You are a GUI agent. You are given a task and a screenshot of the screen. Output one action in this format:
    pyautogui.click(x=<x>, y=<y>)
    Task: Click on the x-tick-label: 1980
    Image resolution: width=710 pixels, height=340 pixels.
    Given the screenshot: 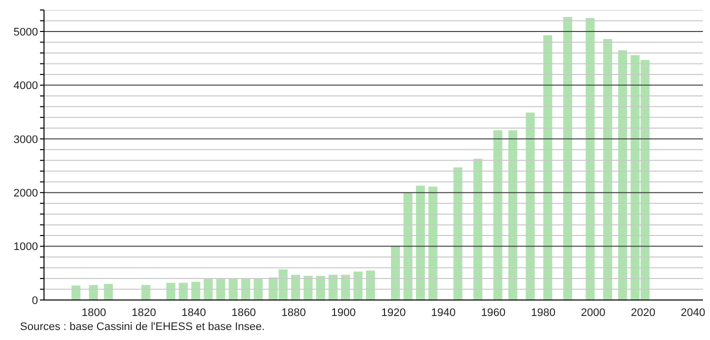 What is the action you would take?
    pyautogui.click(x=543, y=312)
    